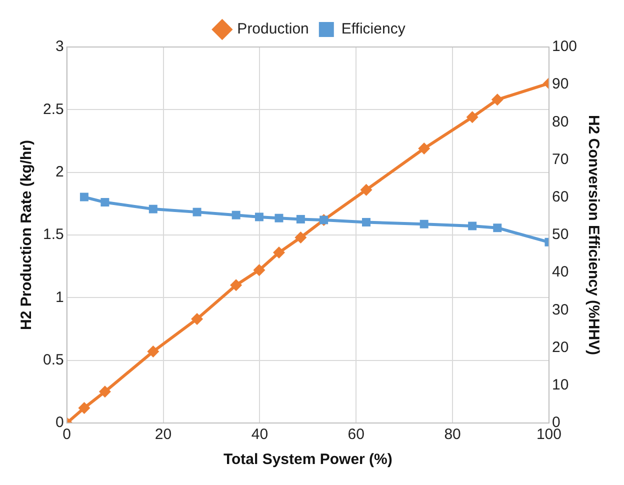 Image resolution: width=624 pixels, height=485 pixels. I want to click on y2-axis-title: H2 Conversion Efficiency (%HHV), so click(593, 235).